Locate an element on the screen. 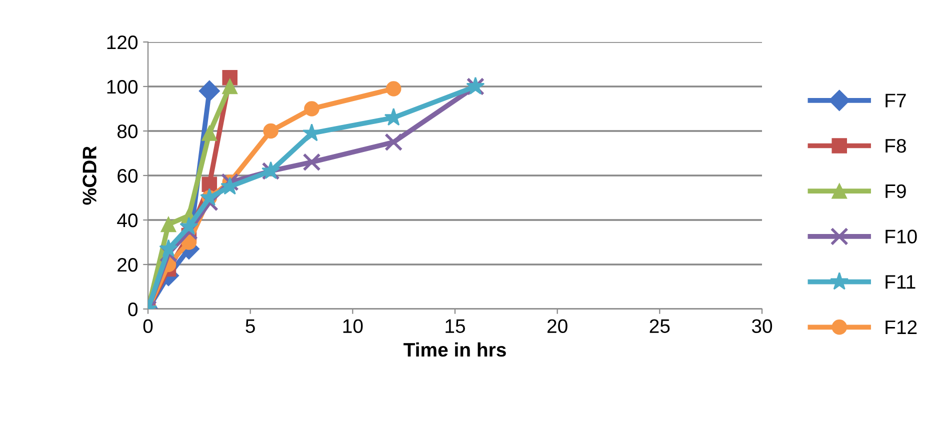 This screenshot has height=426, width=925. y-axis-title: %CDR is located at coordinates (89, 175).